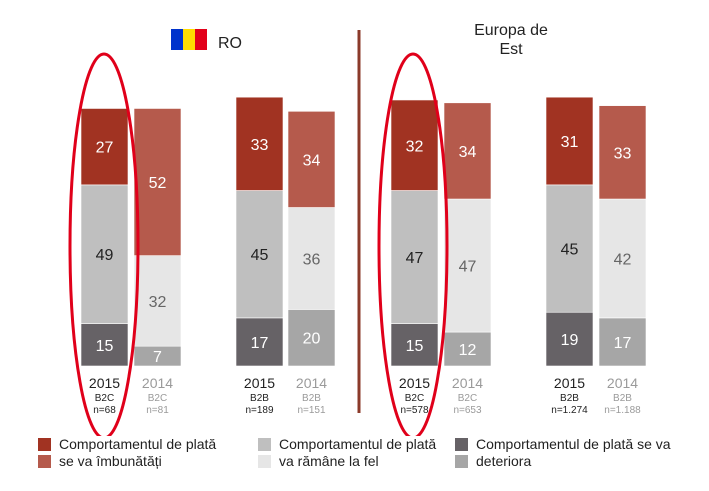 The image size is (709, 491). What do you see at coordinates (467, 410) in the screenshot?
I see `bar-5-n-label: n=653` at bounding box center [467, 410].